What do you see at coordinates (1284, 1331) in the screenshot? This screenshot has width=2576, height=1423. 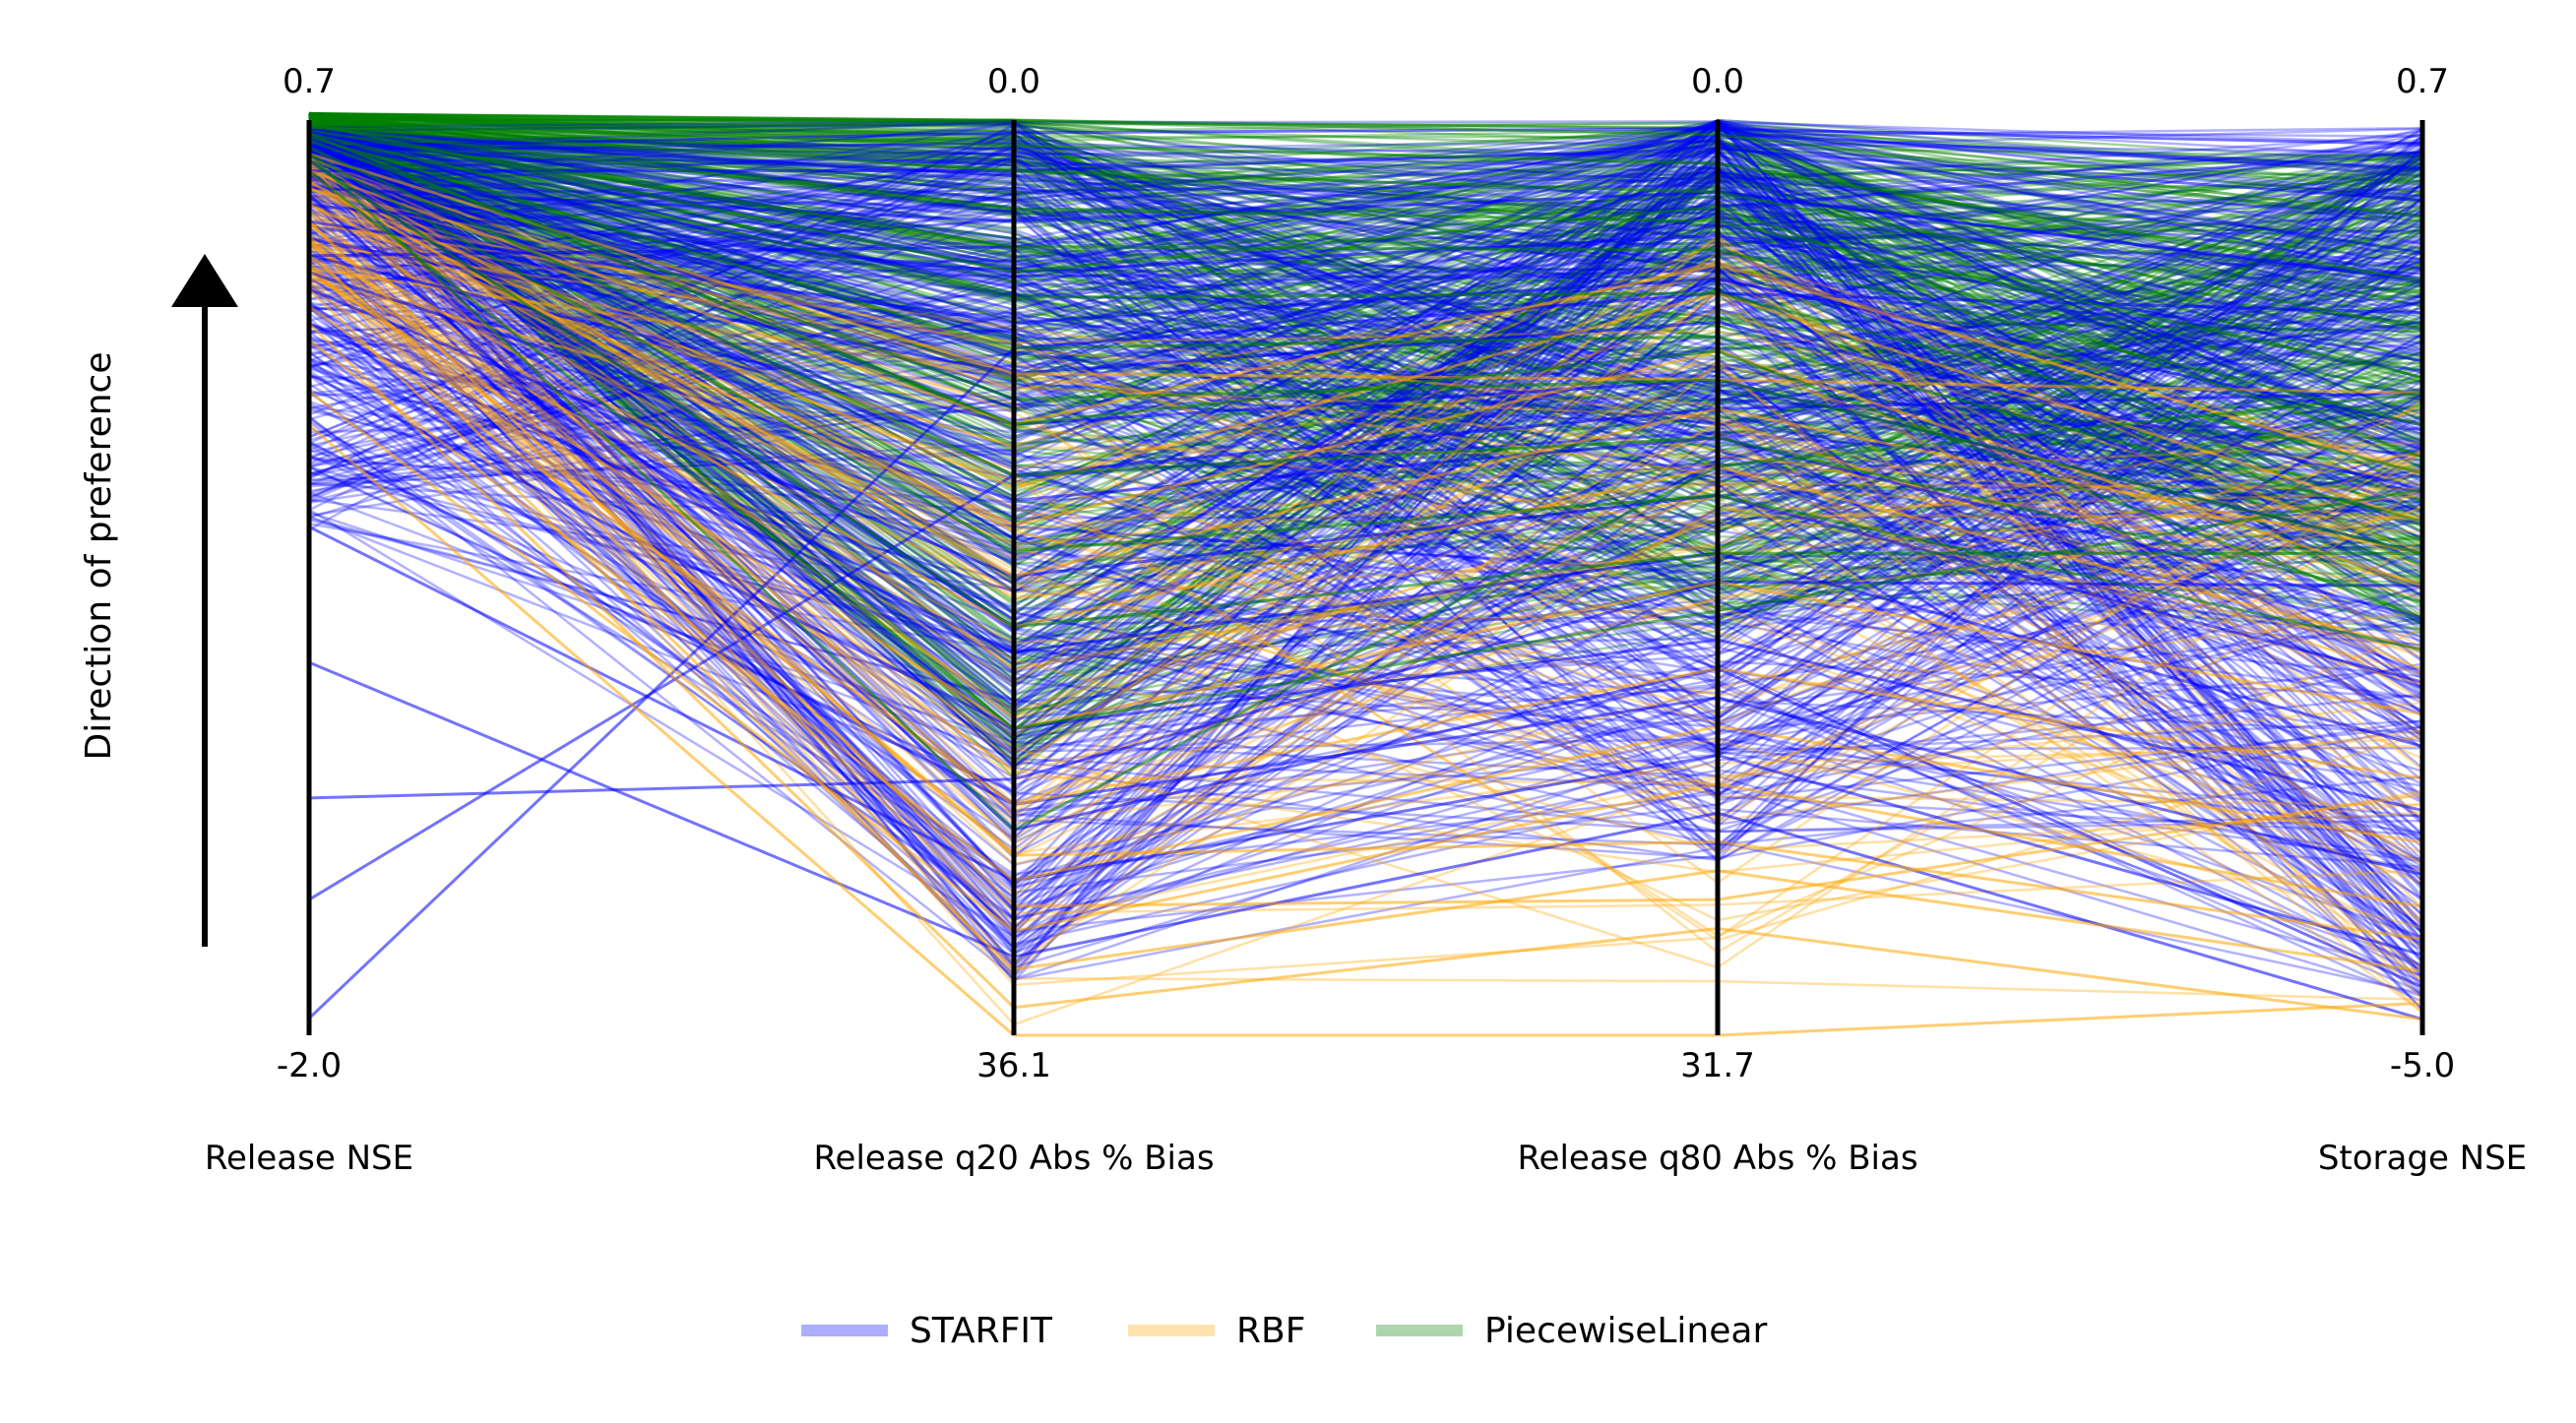 I see `legend: STARFIT RBF PiecewiseLinear` at bounding box center [1284, 1331].